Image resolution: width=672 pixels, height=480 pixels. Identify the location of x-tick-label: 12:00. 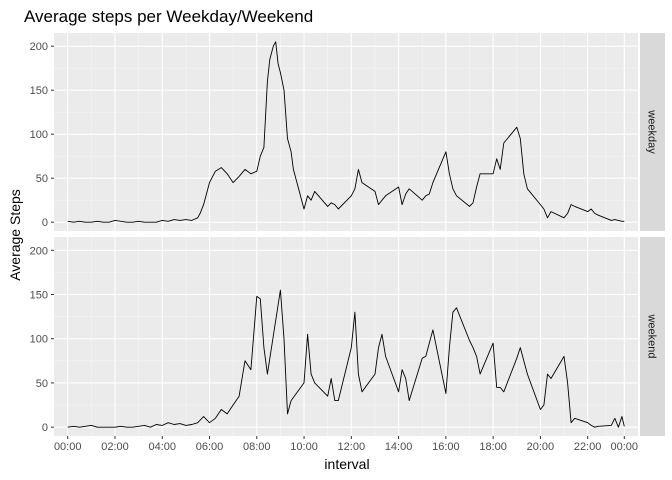
(352, 447).